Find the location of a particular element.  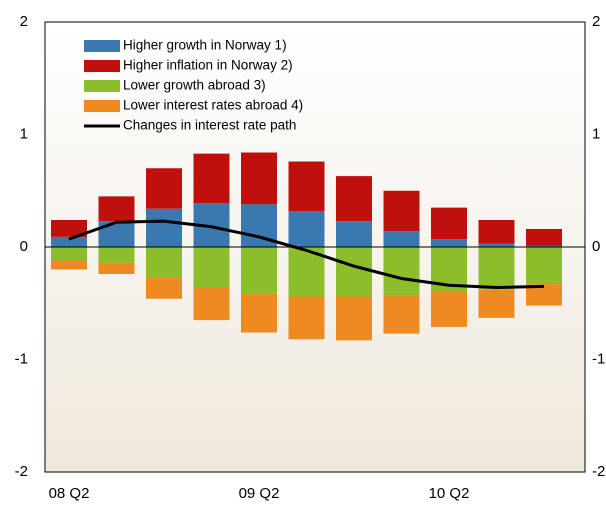

legend-label: Lower growth abroad 3) is located at coordinates (194, 85).